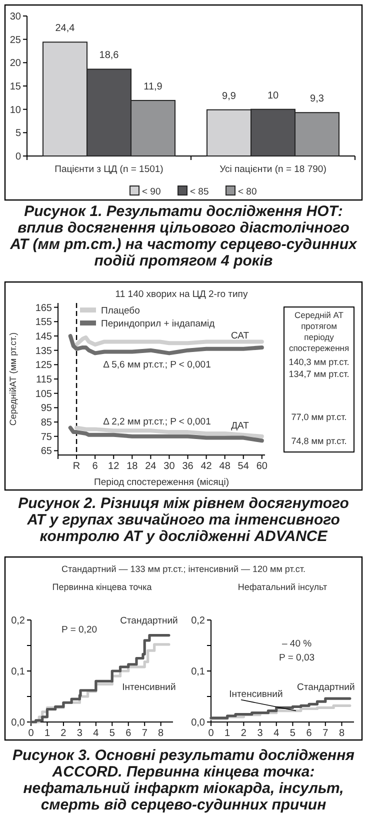 The height and width of the screenshot is (814, 367). I want to click on x-tick-label: 18, so click(132, 466).